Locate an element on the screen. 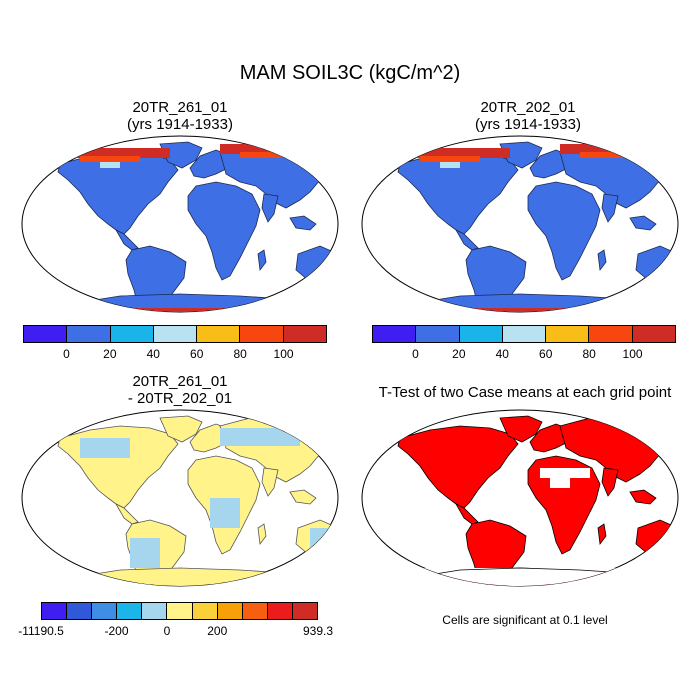 This screenshot has height=700, width=700. panel-title-bottom-left: 20TR_261_01 - 20TR_202_01 is located at coordinates (180, 390).